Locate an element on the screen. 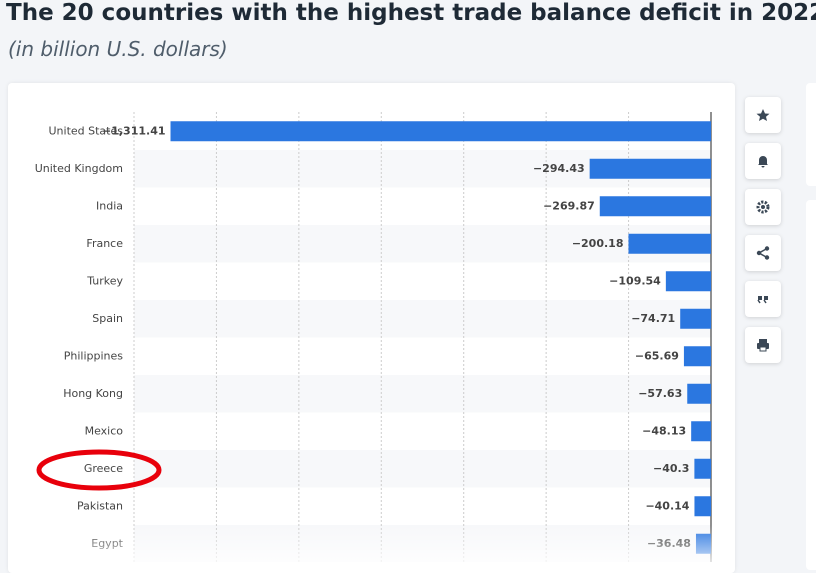  favorite-button is located at coordinates (763, 115).